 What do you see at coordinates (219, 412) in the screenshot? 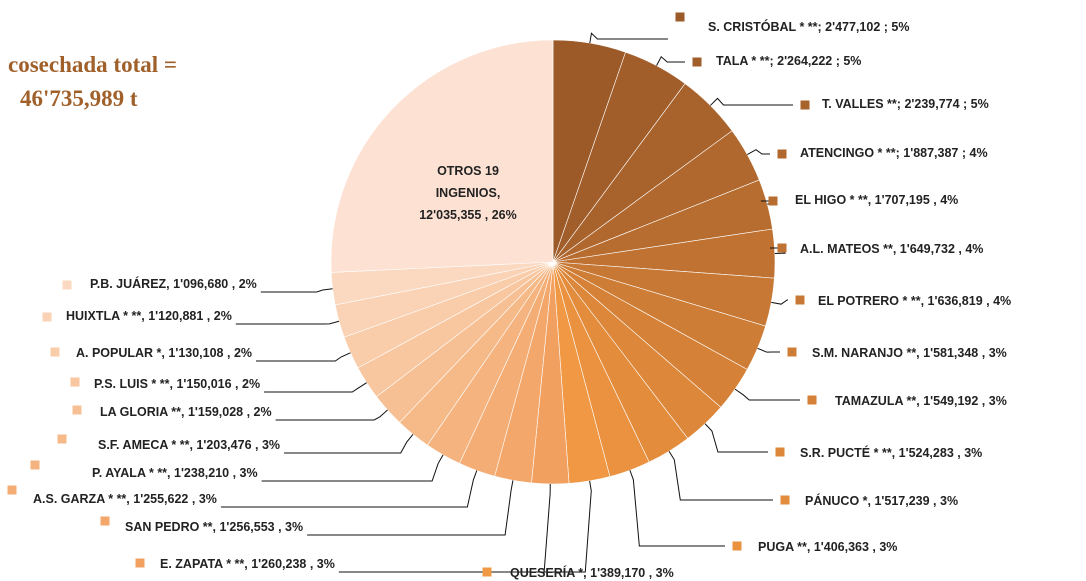
I see `value-label: 1'159,028 ,` at bounding box center [219, 412].